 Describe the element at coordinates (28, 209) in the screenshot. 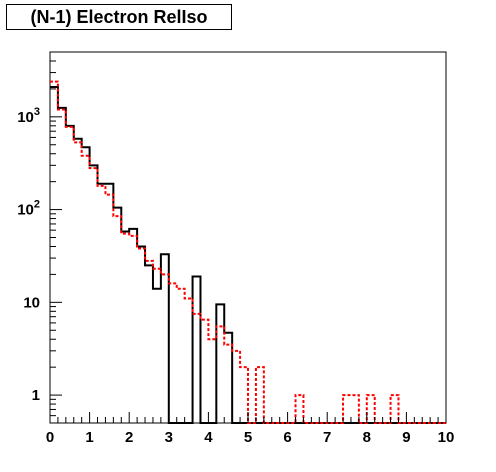

I see `y-tick-label: 10²` at that location.